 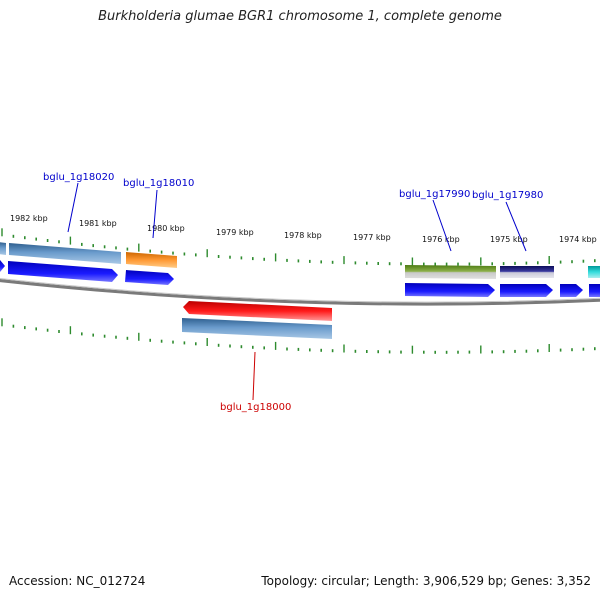 What do you see at coordinates (158, 183) in the screenshot?
I see `gene-label-bglu-1g18010: bglu_1g18010` at bounding box center [158, 183].